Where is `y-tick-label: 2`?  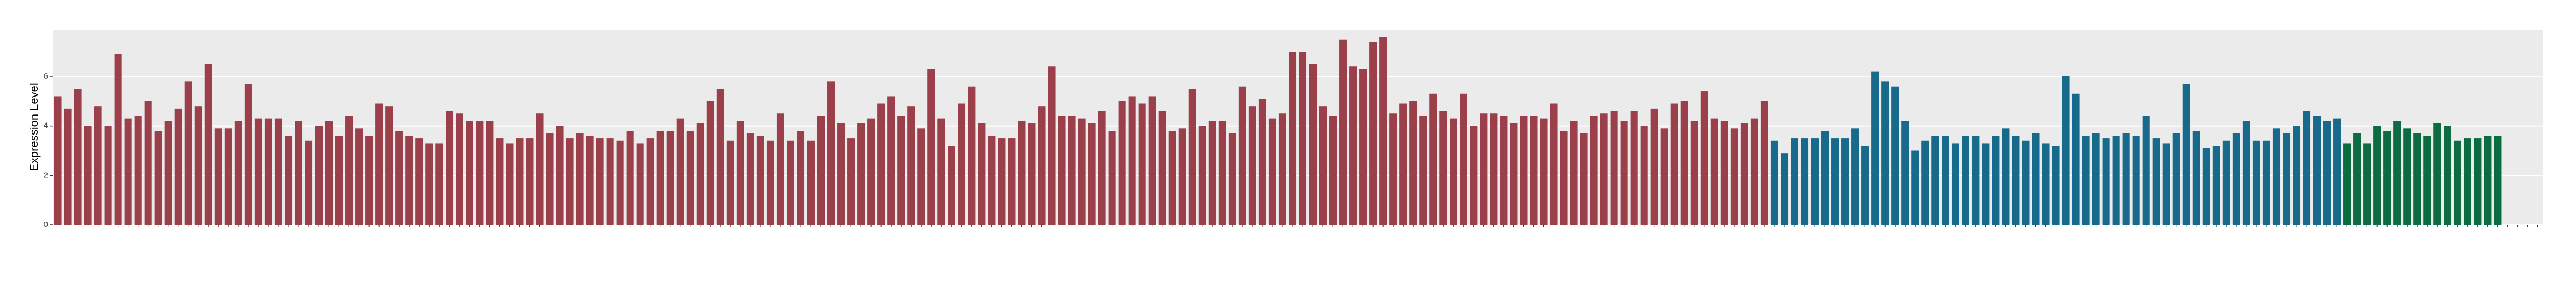 y-tick-label: 2 is located at coordinates (46, 174).